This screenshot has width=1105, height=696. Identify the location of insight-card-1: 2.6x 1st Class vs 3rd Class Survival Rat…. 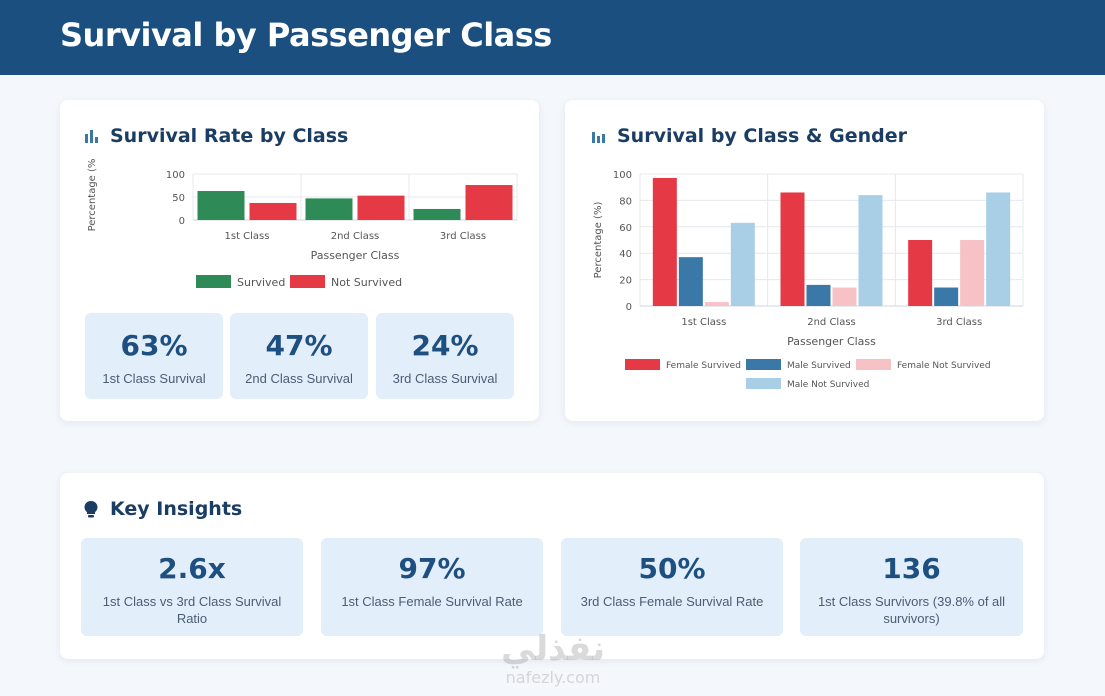
(192, 587).